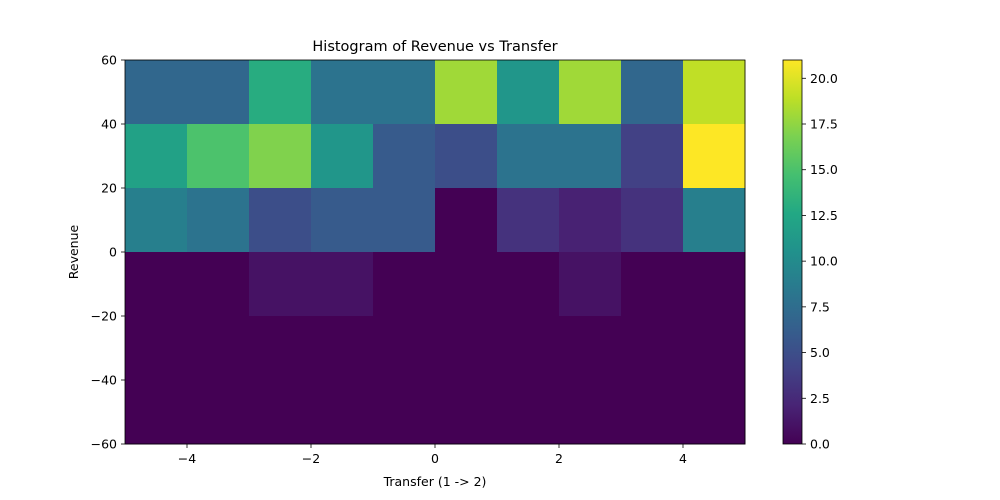 The height and width of the screenshot is (500, 1000). Describe the element at coordinates (820, 352) in the screenshot. I see `colorbar-tick-label: 5.0` at that location.